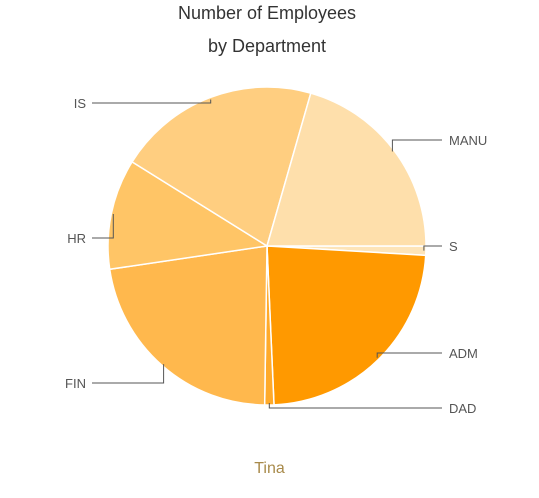 This screenshot has width=539, height=498. What do you see at coordinates (103, 226) in the screenshot?
I see `leader-line-hr` at bounding box center [103, 226].